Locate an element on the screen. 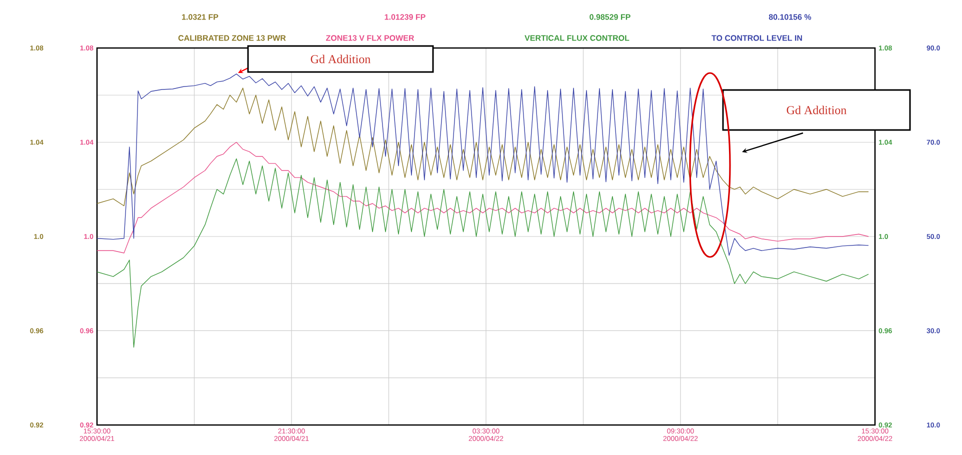  text: ZONE13 V FLX POWER is located at coordinates (370, 38).